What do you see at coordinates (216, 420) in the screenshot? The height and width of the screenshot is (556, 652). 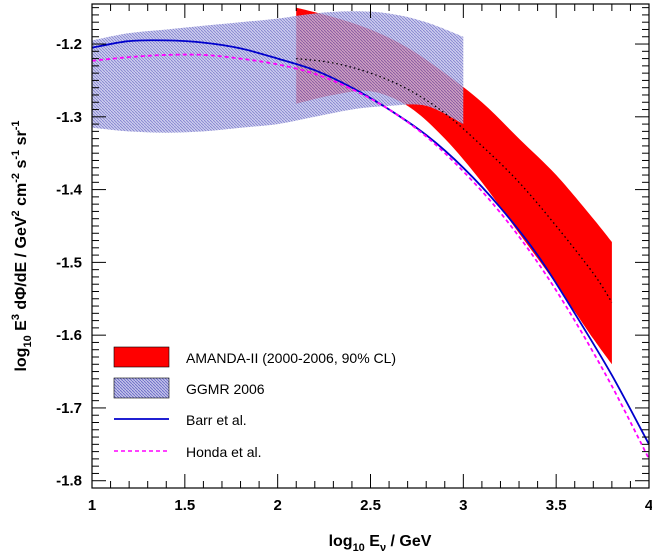 I see `legend-label-barr: Barr et al.` at bounding box center [216, 420].